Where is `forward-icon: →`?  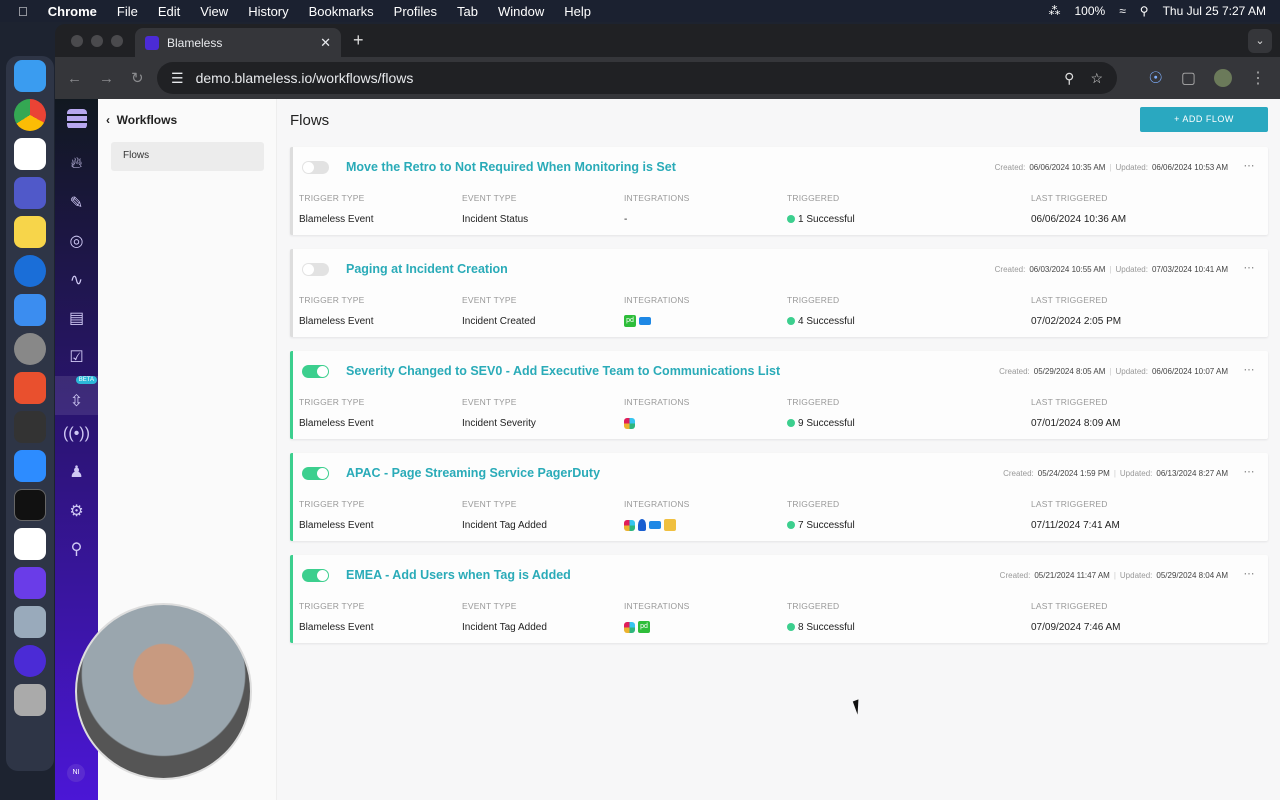 forward-icon: → is located at coordinates (106, 78).